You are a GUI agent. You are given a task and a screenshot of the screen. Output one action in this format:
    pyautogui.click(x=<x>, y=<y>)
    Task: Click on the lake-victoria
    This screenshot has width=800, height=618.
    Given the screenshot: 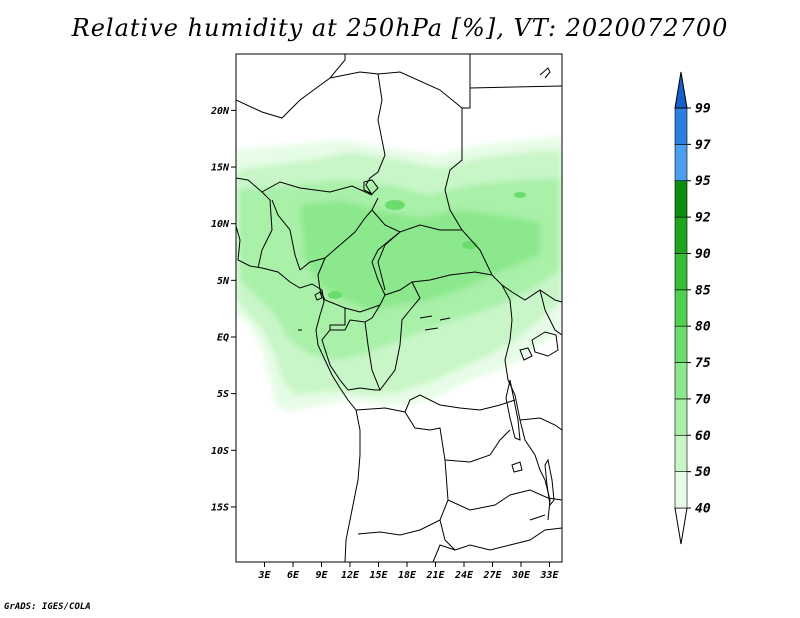 What is the action you would take?
    pyautogui.click(x=545, y=344)
    